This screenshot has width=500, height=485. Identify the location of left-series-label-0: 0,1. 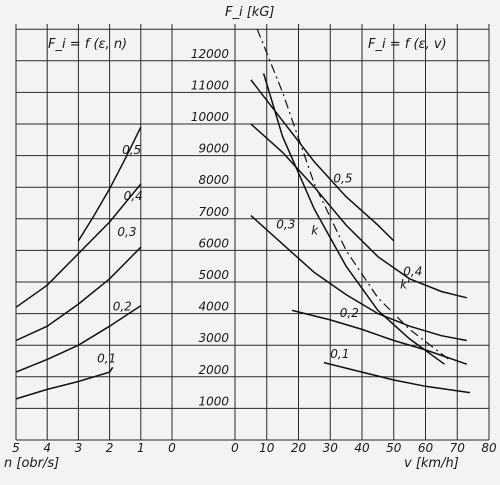
(106, 359).